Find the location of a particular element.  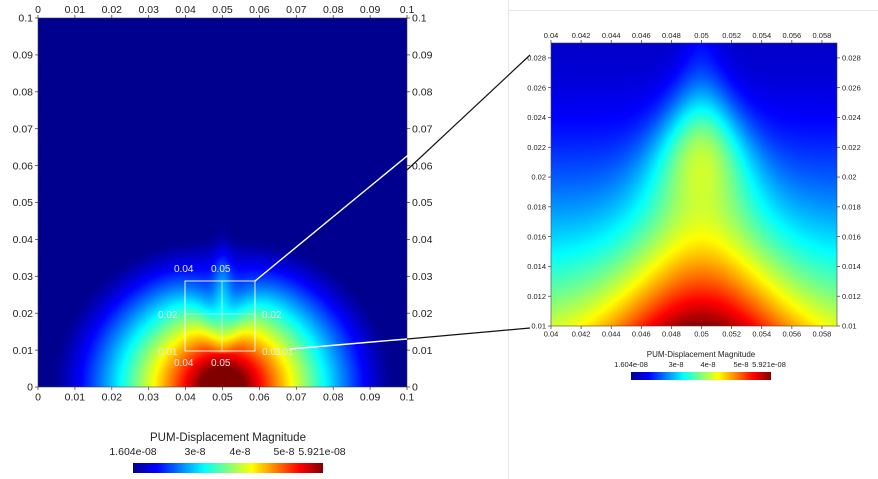

main-y-tick-label-right: 0.09 is located at coordinates (422, 56).